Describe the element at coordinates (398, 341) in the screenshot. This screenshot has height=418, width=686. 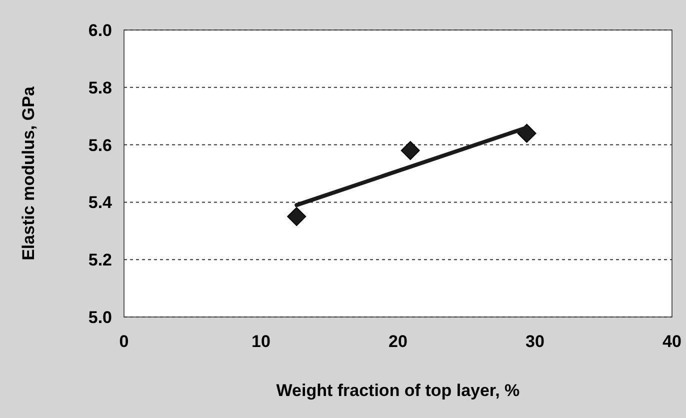
I see `x-tick-label: 20` at that location.